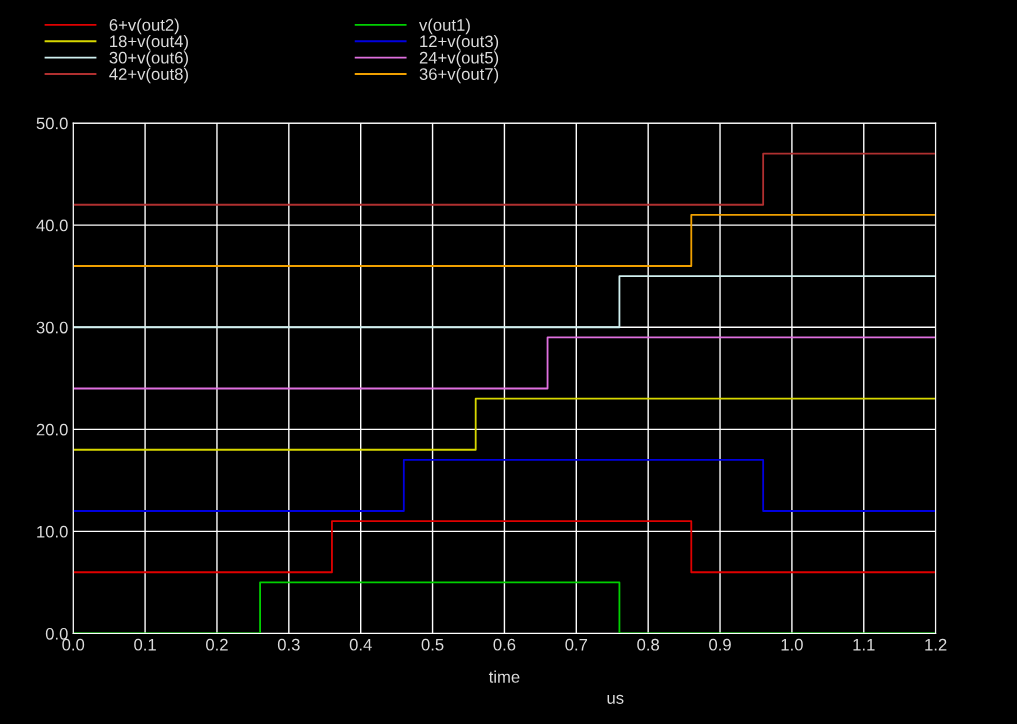  I want to click on legend-label: 30+v(out6), so click(148, 59).